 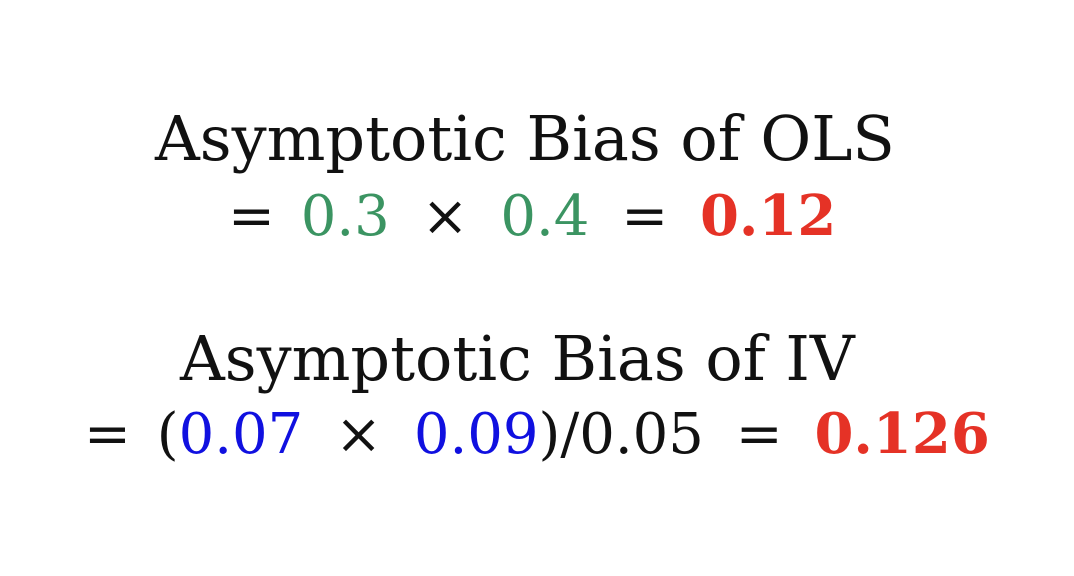 I want to click on ols-result: 0.12, so click(x=768, y=216).